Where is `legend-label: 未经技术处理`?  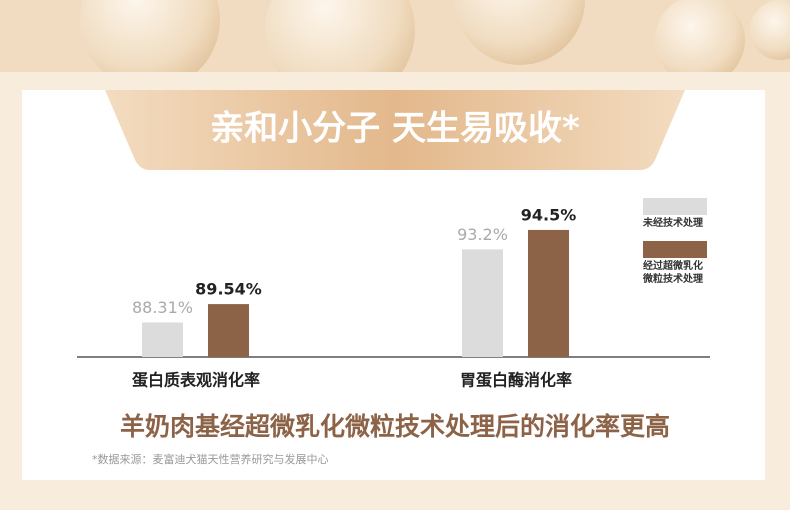 legend-label: 未经技术处理 is located at coordinates (673, 223).